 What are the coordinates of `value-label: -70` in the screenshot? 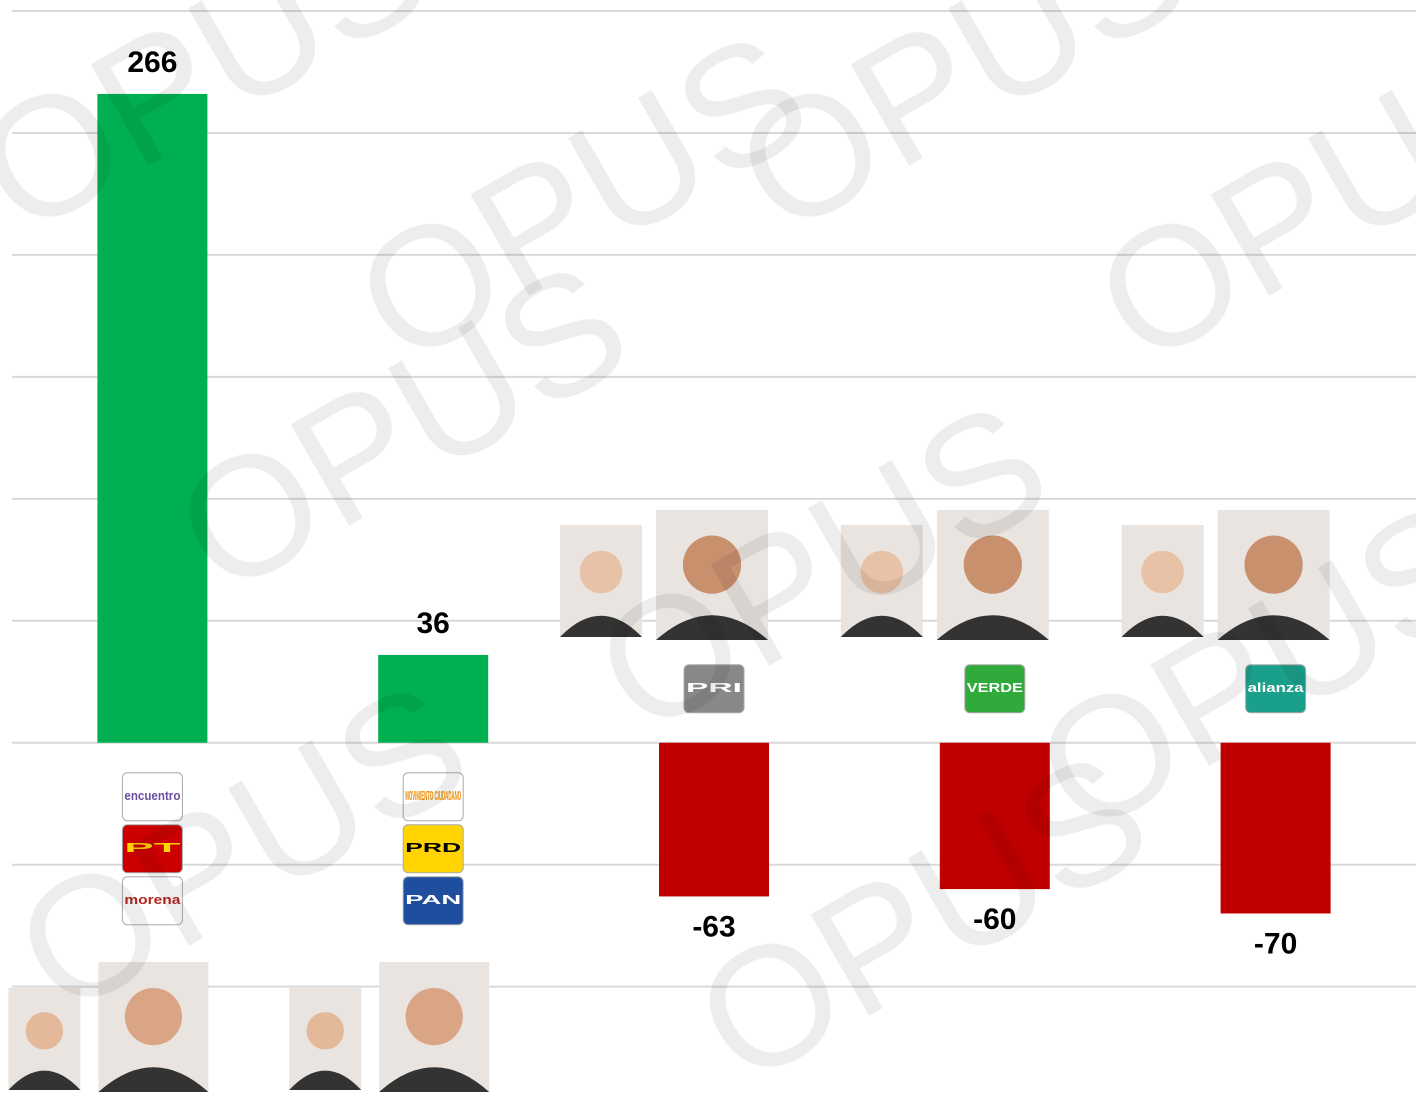 It's located at (1275, 943).